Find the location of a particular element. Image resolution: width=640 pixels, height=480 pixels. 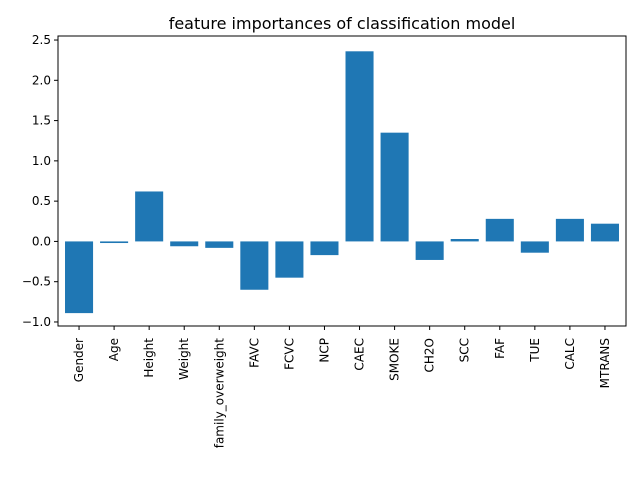

bar-smoke is located at coordinates (394, 187).